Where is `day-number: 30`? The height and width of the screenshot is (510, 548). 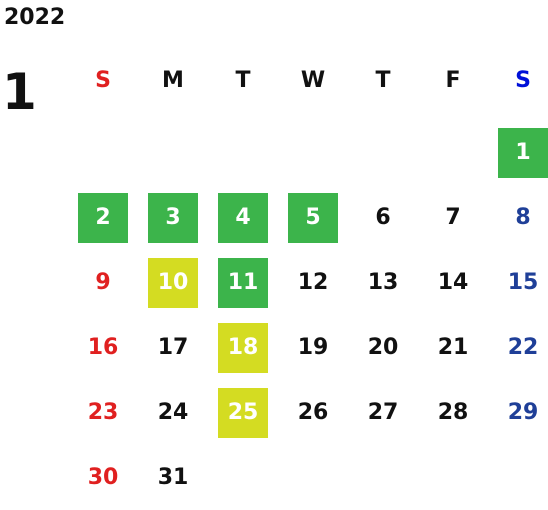 day-number: 30 is located at coordinates (103, 477).